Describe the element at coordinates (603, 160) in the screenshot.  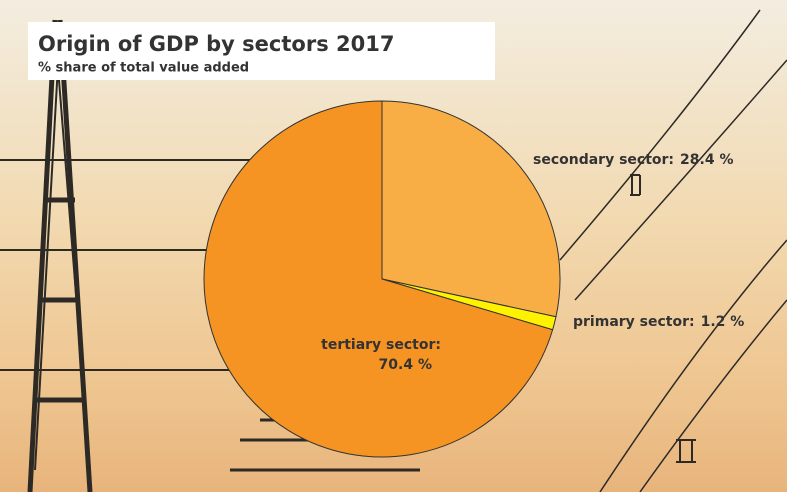
I see `category-label: secondary sector:` at that location.